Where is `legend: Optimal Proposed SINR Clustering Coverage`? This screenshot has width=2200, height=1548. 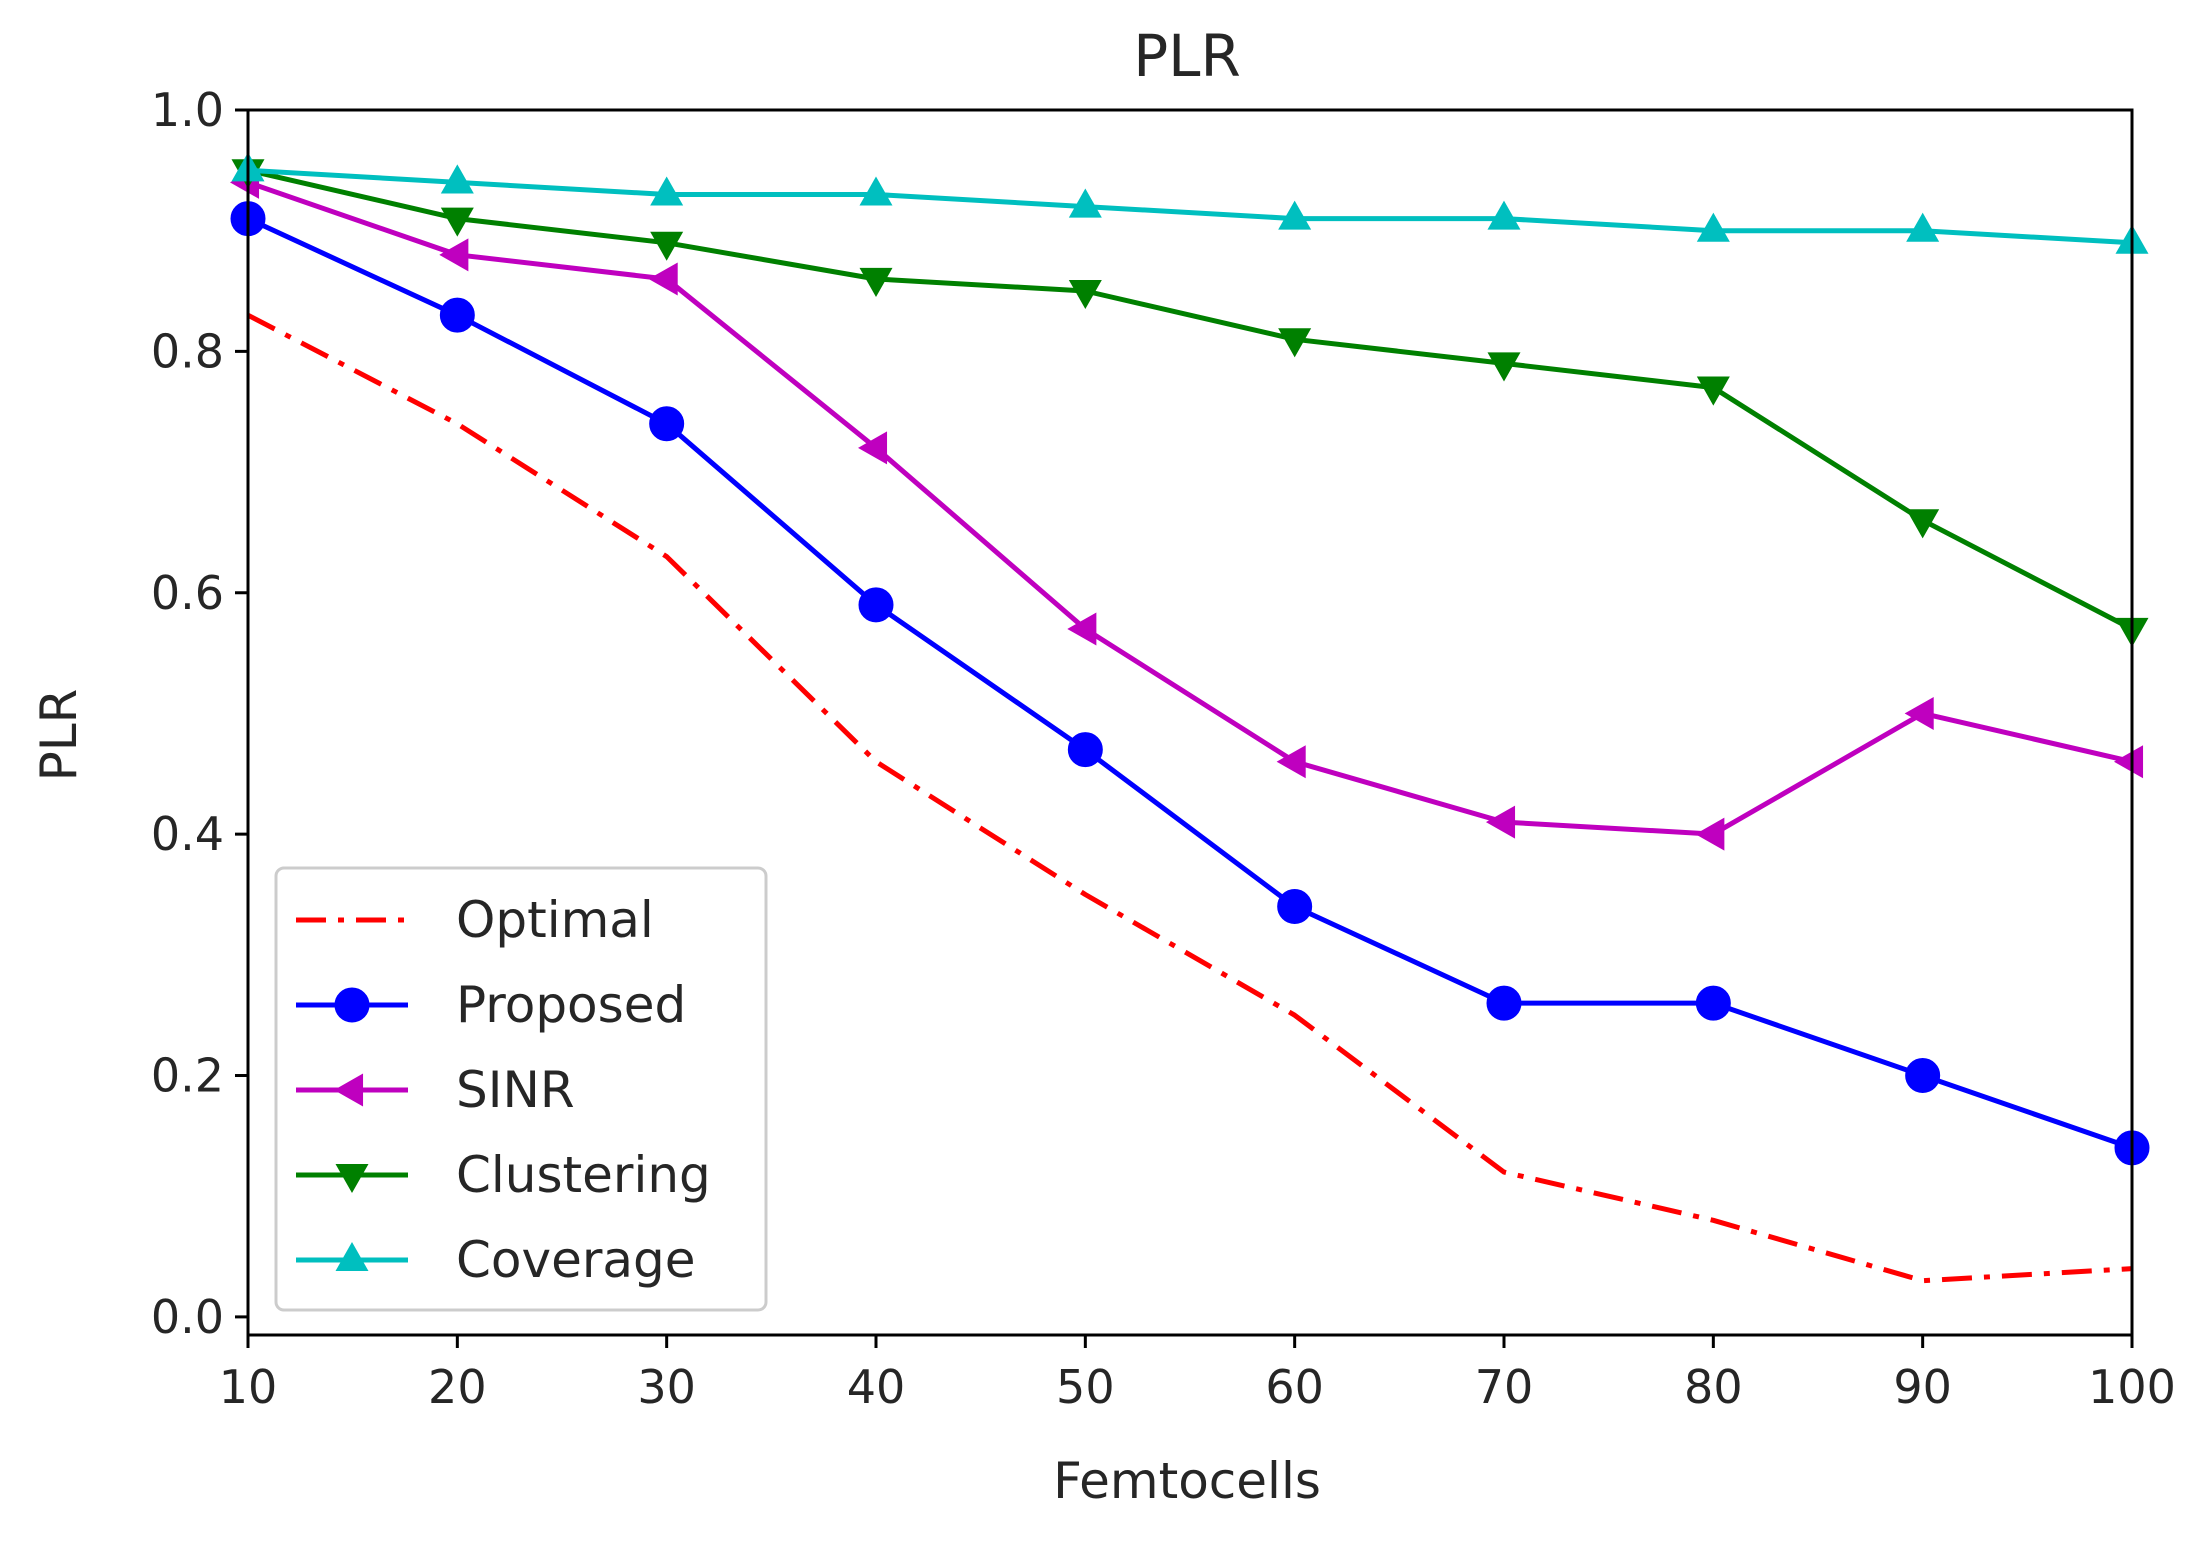 legend: Optimal Proposed SINR Clustering Coverage is located at coordinates (521, 1089).